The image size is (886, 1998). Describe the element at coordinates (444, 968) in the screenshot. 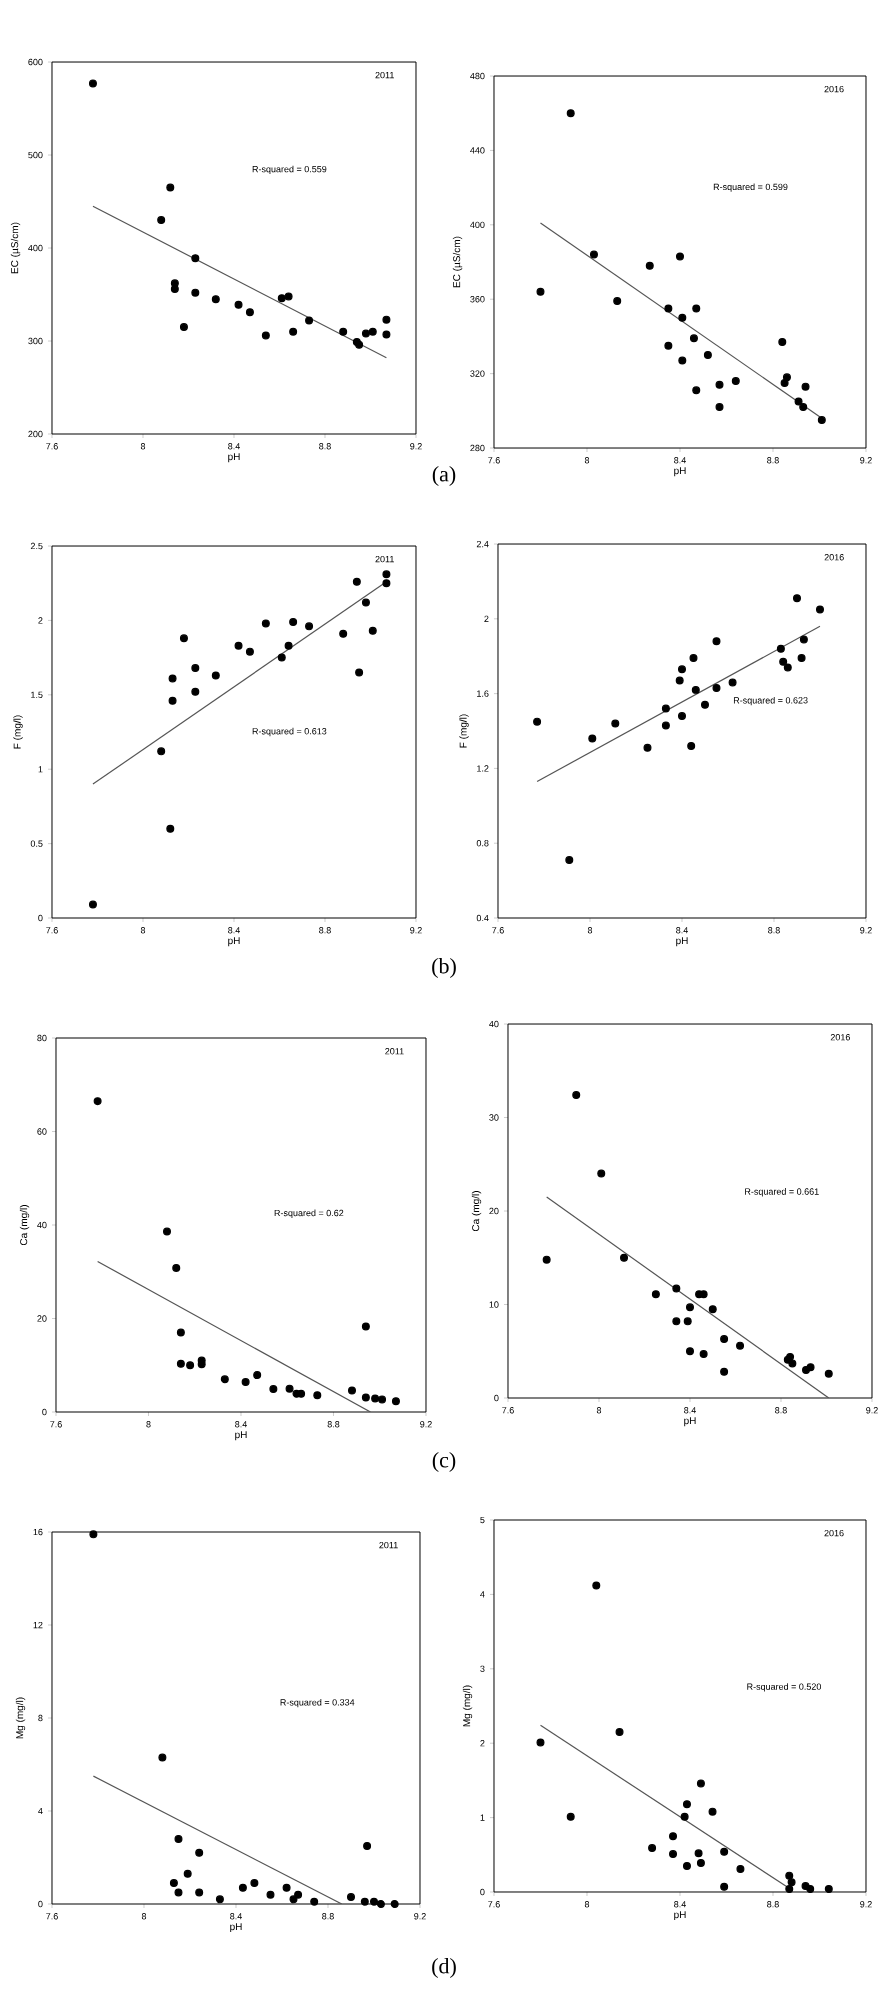

I see `text: (b)` at that location.